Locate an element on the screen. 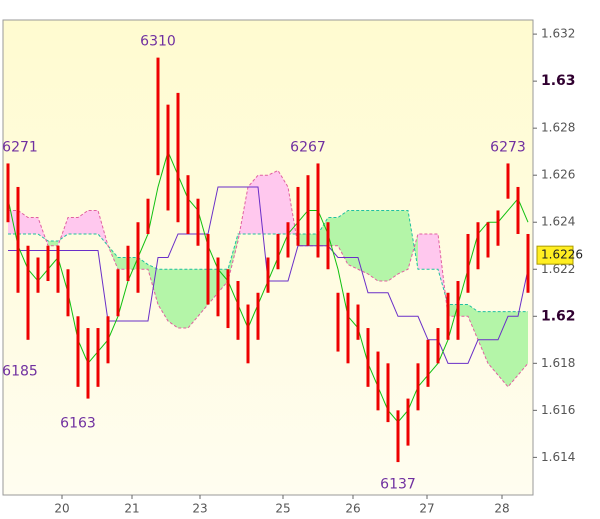 This screenshot has height=519, width=600. y-tick-label: 1.618 is located at coordinates (558, 363).